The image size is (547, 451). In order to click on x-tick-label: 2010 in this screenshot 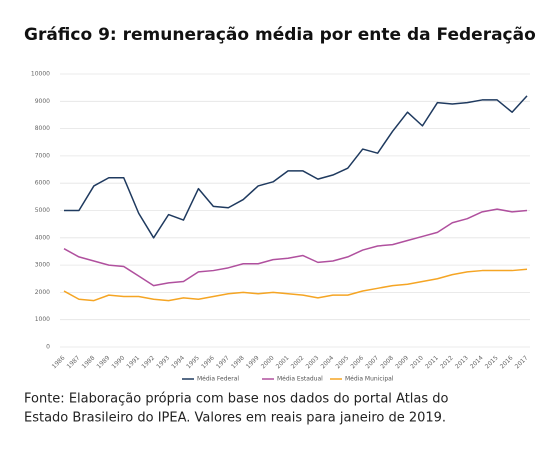, I will do `click(417, 362)`.